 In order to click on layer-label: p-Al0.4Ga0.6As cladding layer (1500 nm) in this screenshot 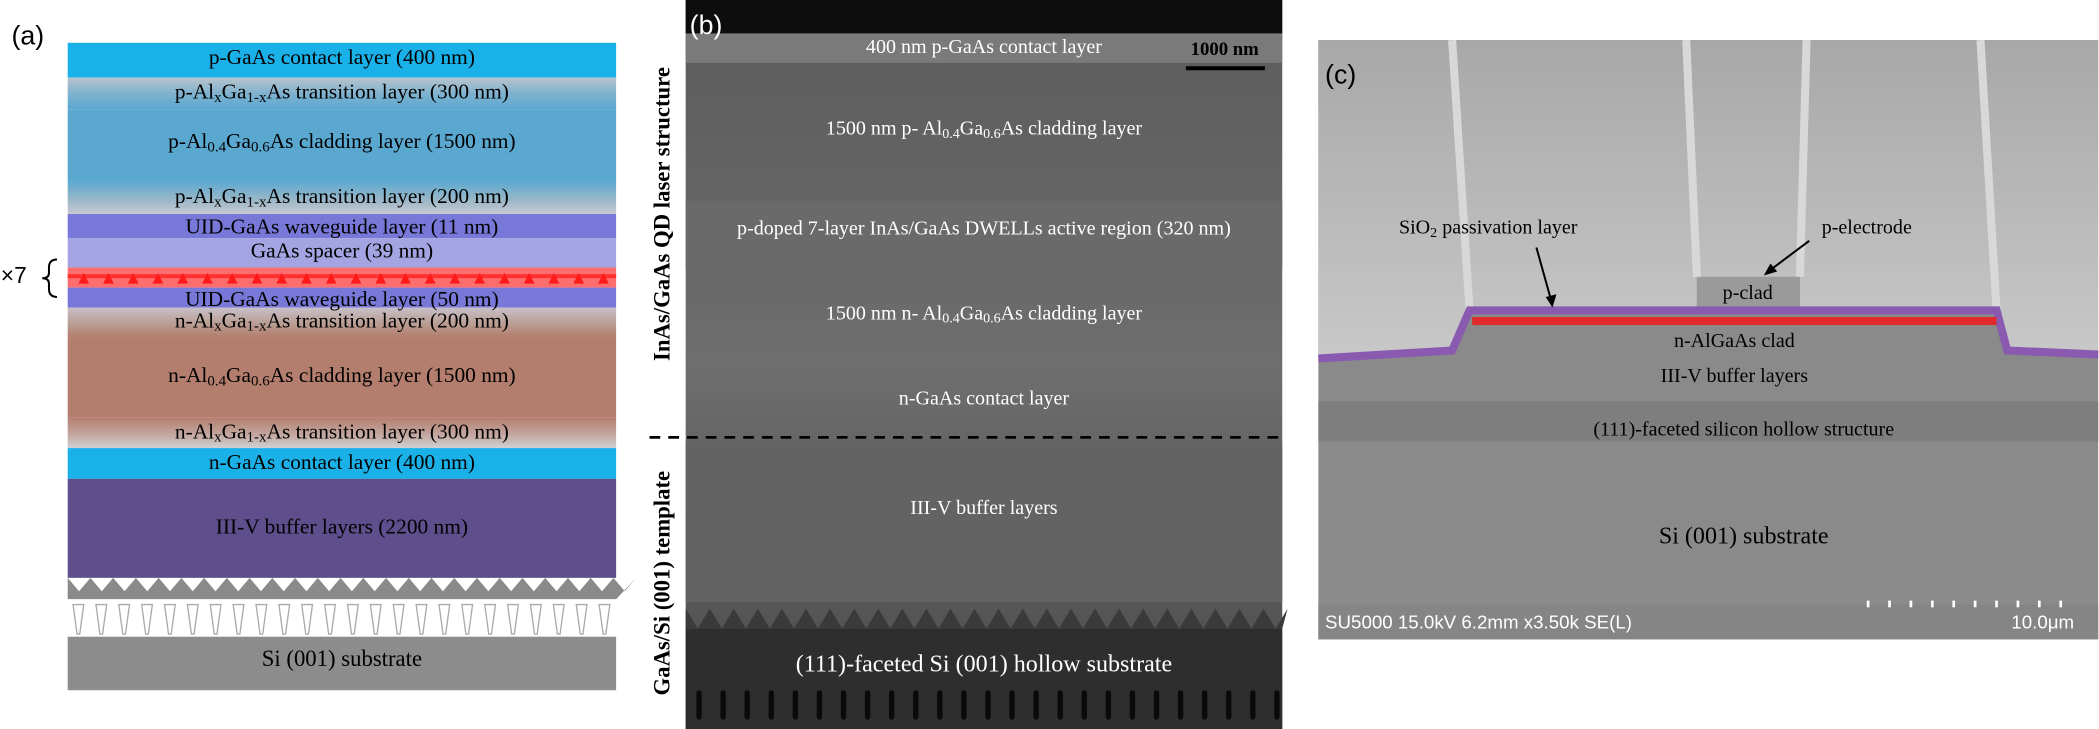, I will do `click(342, 142)`.